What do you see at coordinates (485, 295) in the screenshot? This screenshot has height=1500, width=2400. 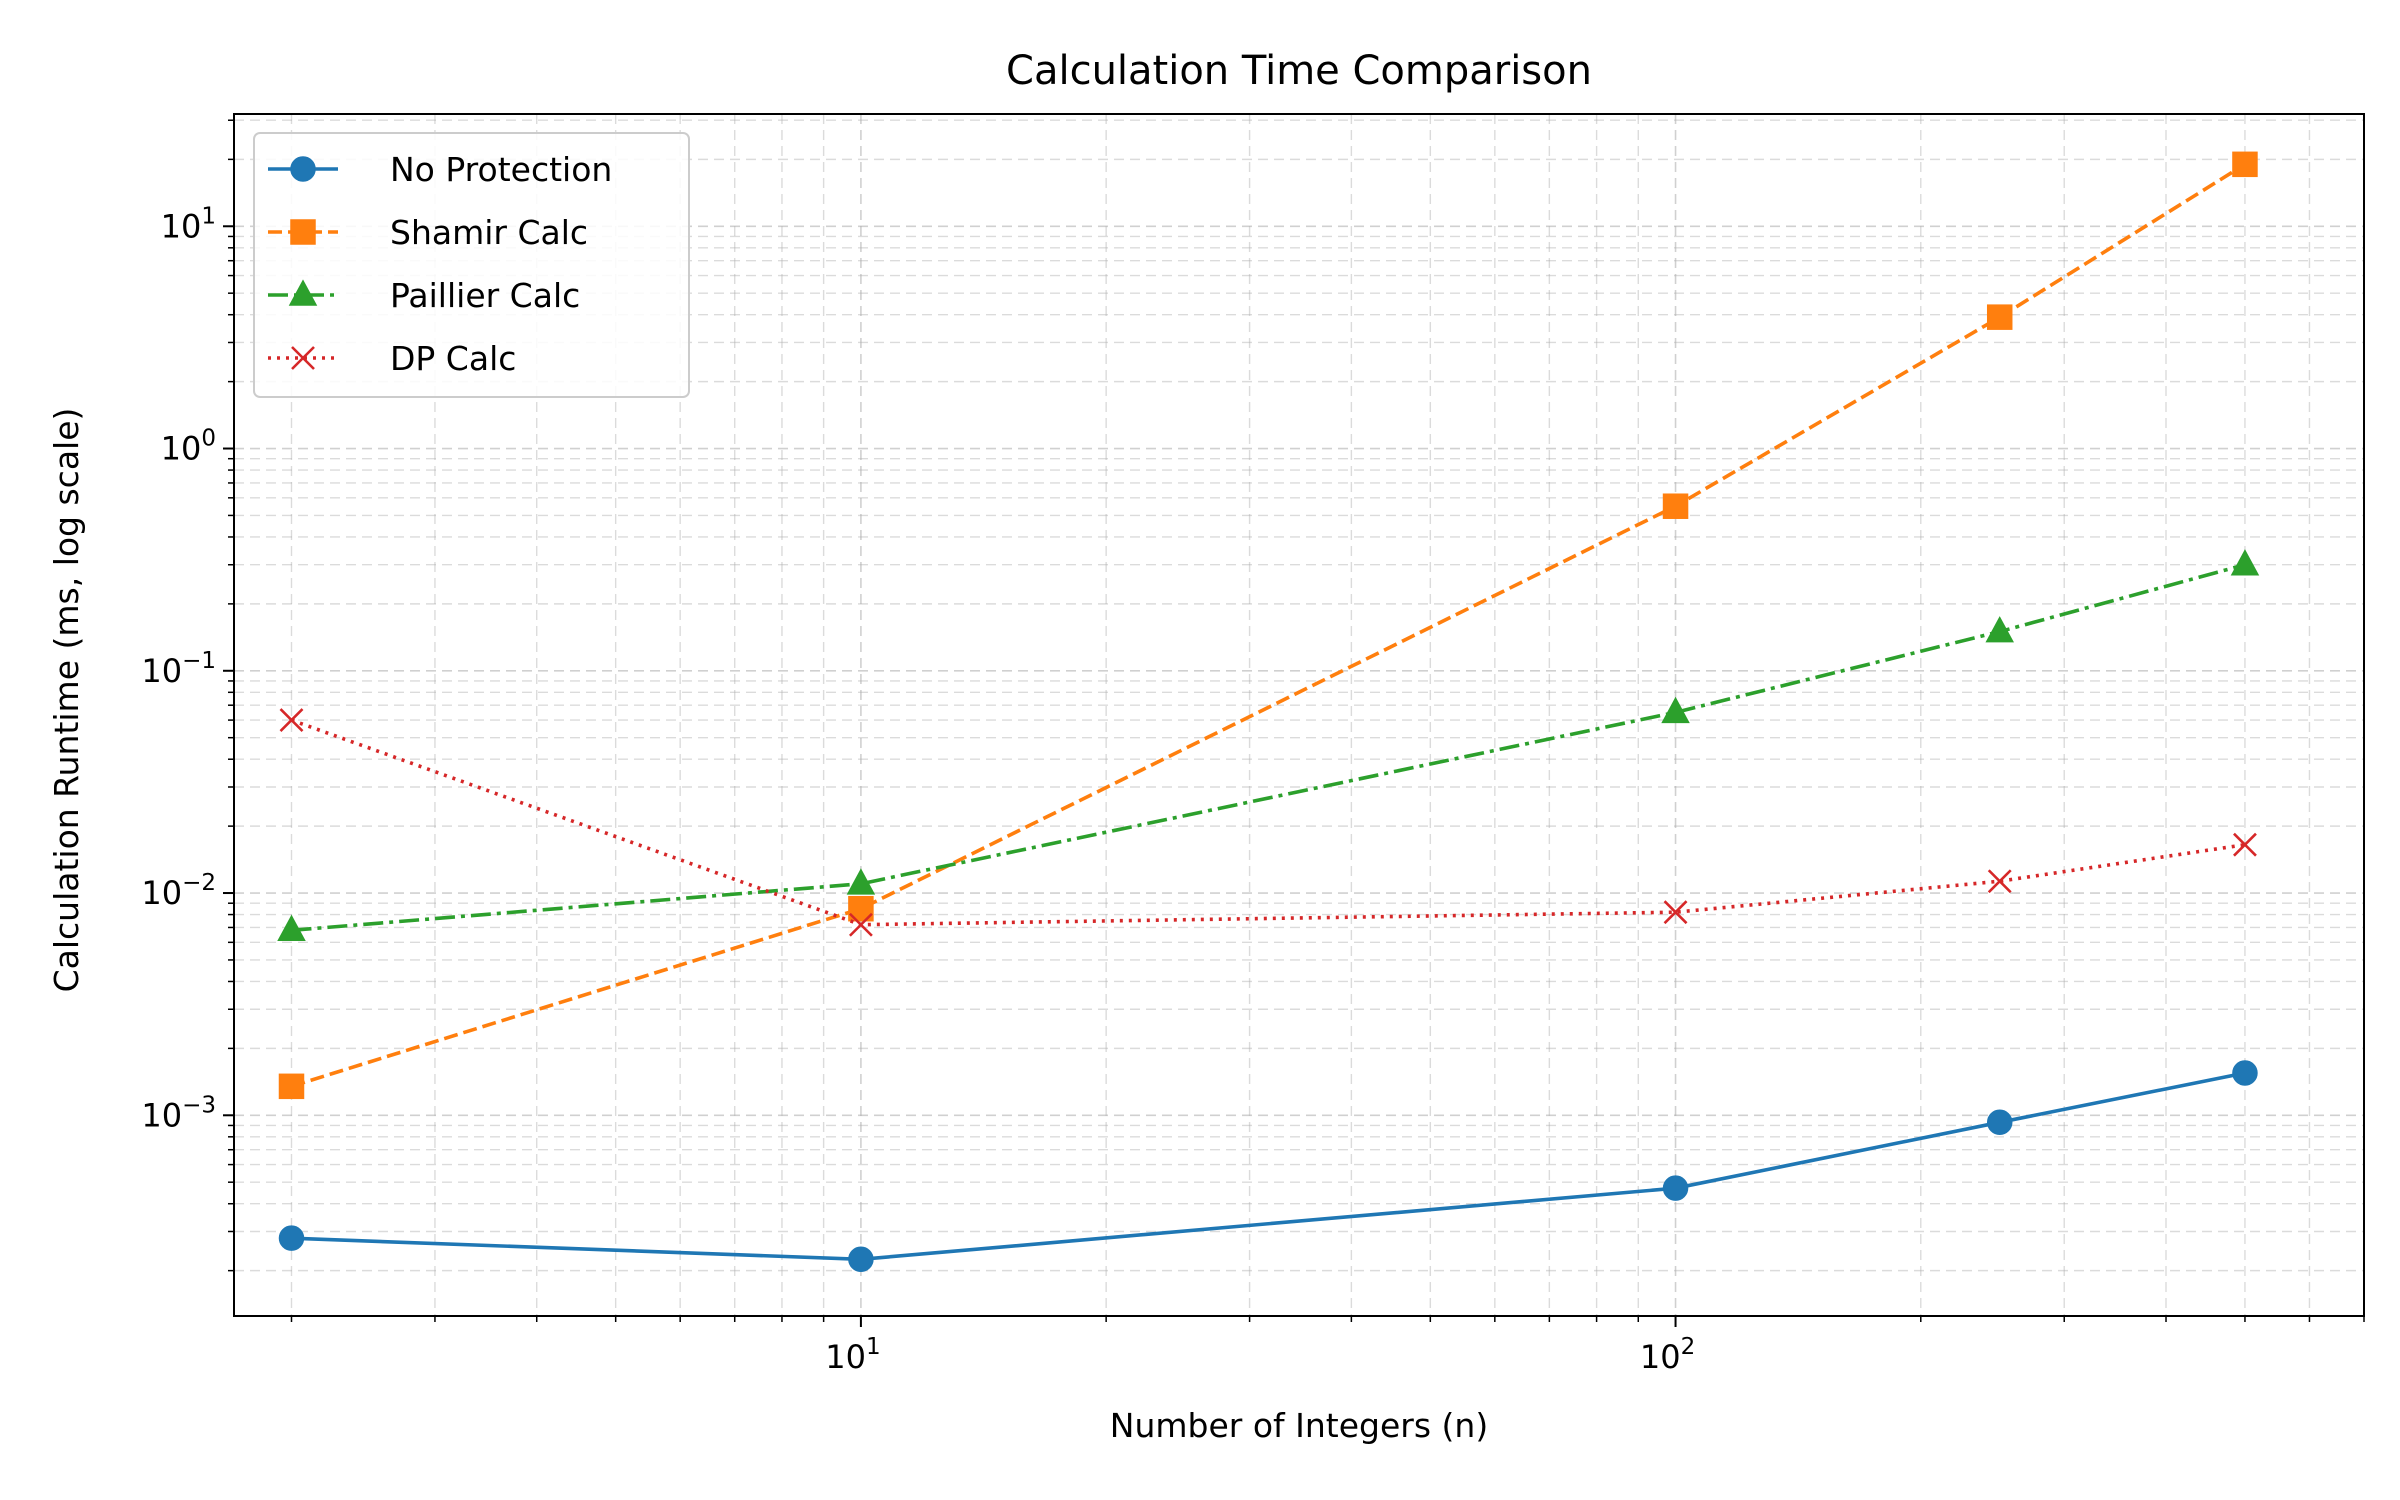 I see `legend-label-paillier-calc: Paillier Calc` at bounding box center [485, 295].